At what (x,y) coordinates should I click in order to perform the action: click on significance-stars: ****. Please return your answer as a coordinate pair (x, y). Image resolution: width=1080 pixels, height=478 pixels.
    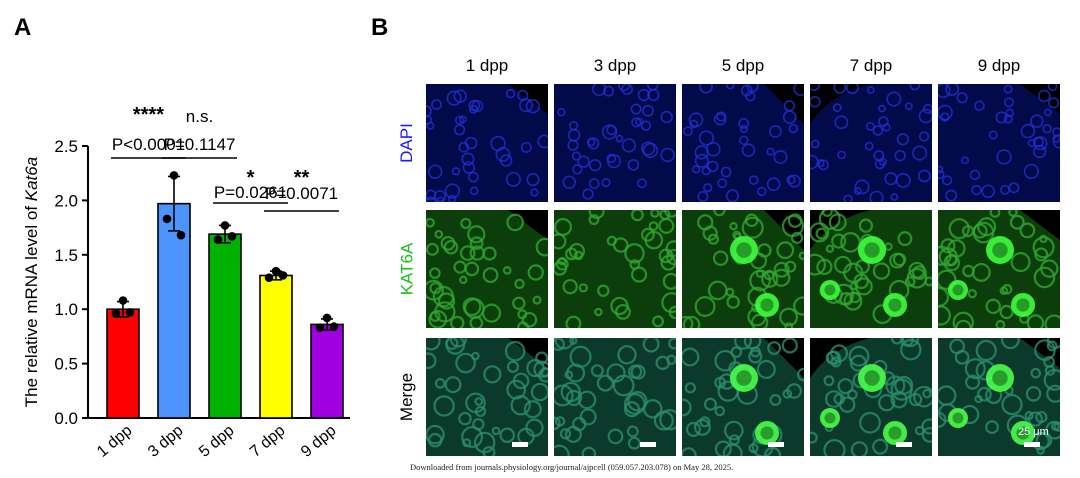
    Looking at the image, I should click on (148, 115).